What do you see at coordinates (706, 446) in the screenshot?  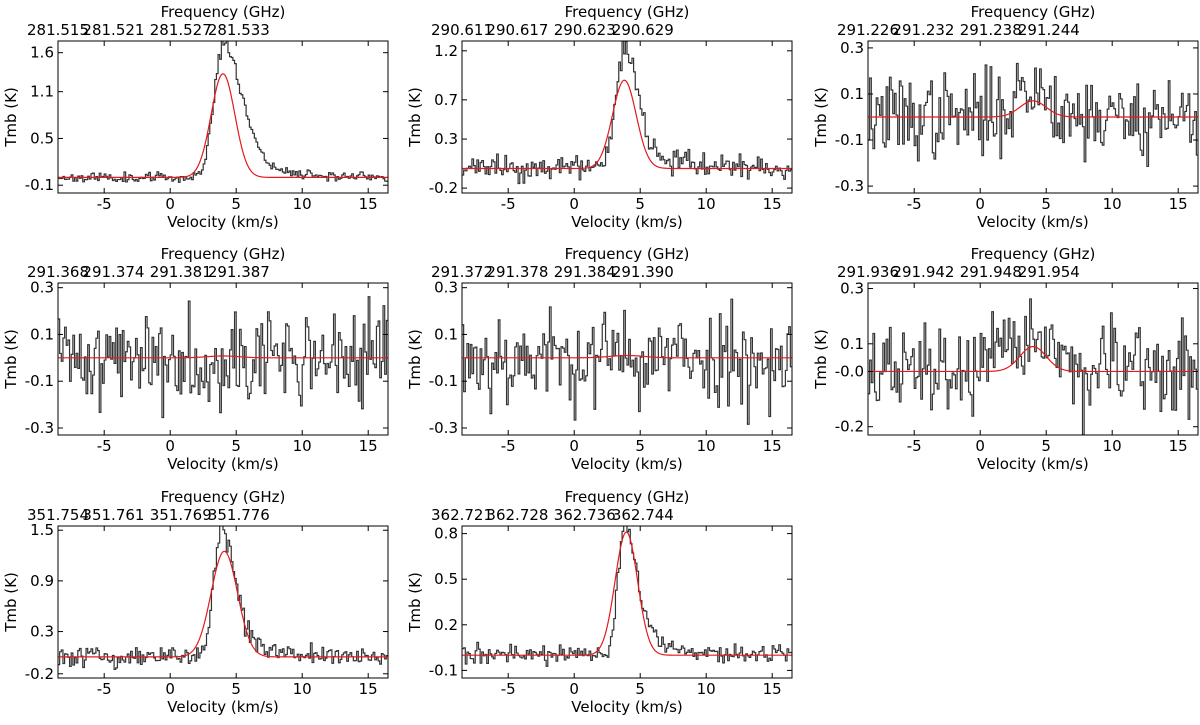 I see `chart-5-x-tick-label: 10` at bounding box center [706, 446].